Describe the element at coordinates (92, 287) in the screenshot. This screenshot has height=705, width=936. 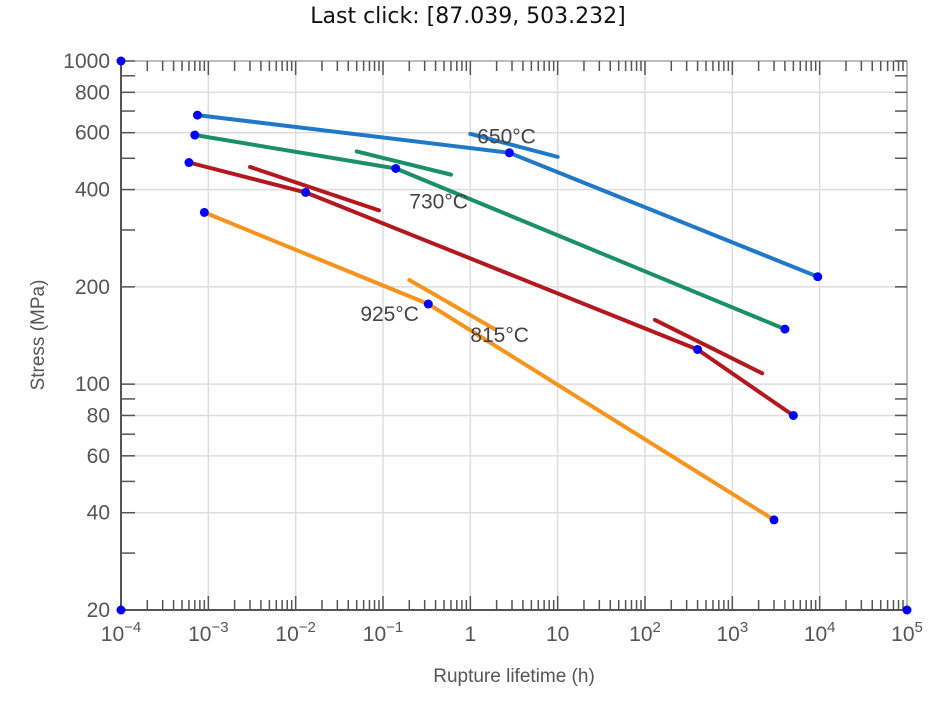
I see `y-tick-label: 200` at that location.